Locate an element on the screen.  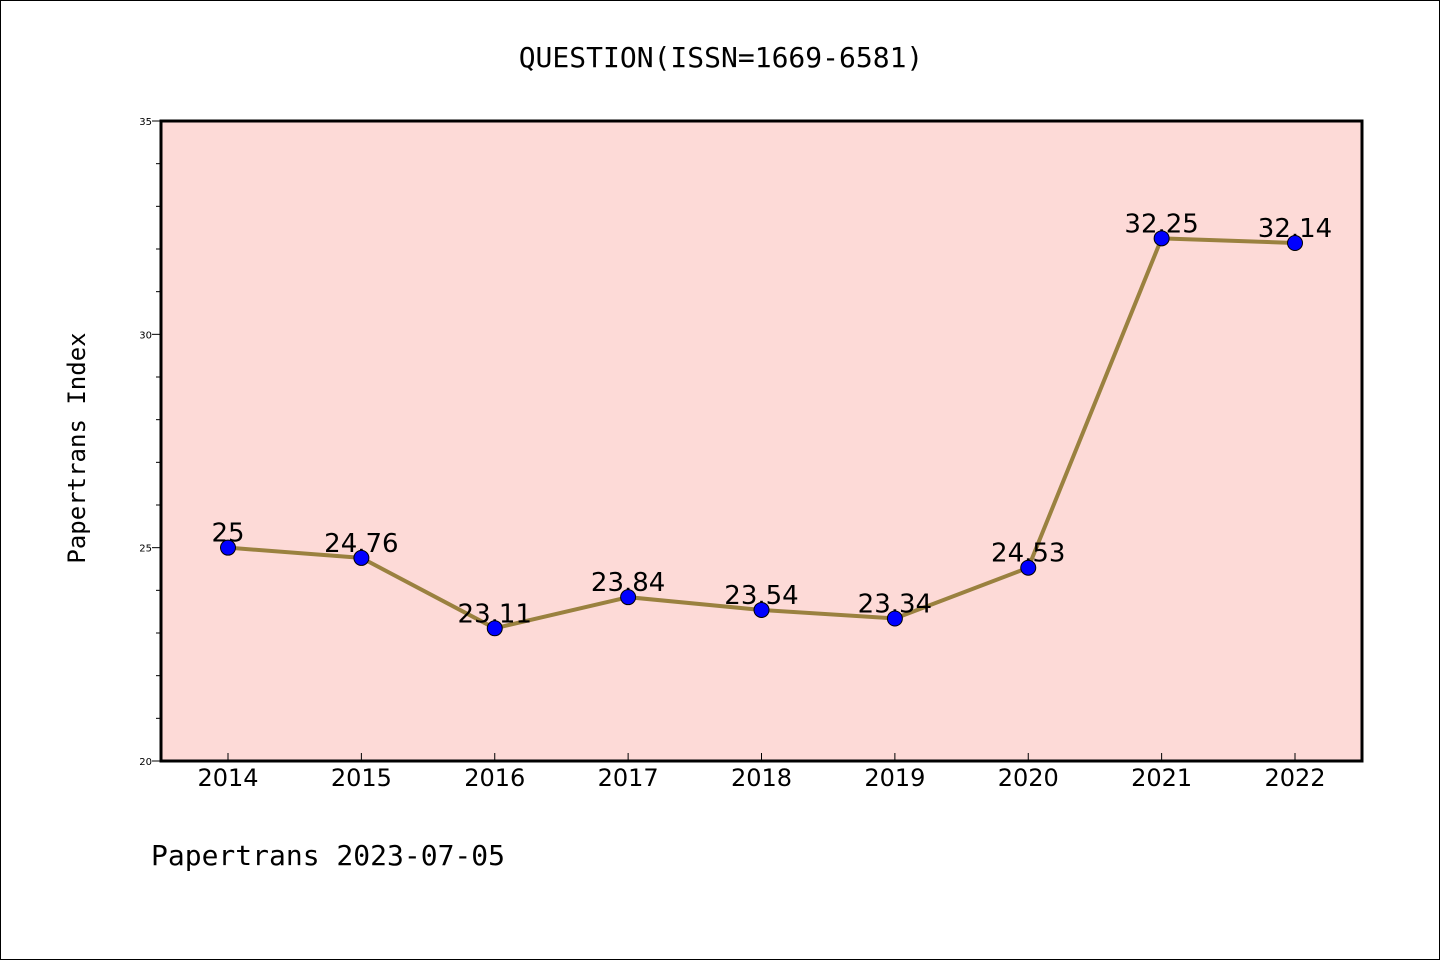
x-tick-label: 2014 is located at coordinates (227, 778).